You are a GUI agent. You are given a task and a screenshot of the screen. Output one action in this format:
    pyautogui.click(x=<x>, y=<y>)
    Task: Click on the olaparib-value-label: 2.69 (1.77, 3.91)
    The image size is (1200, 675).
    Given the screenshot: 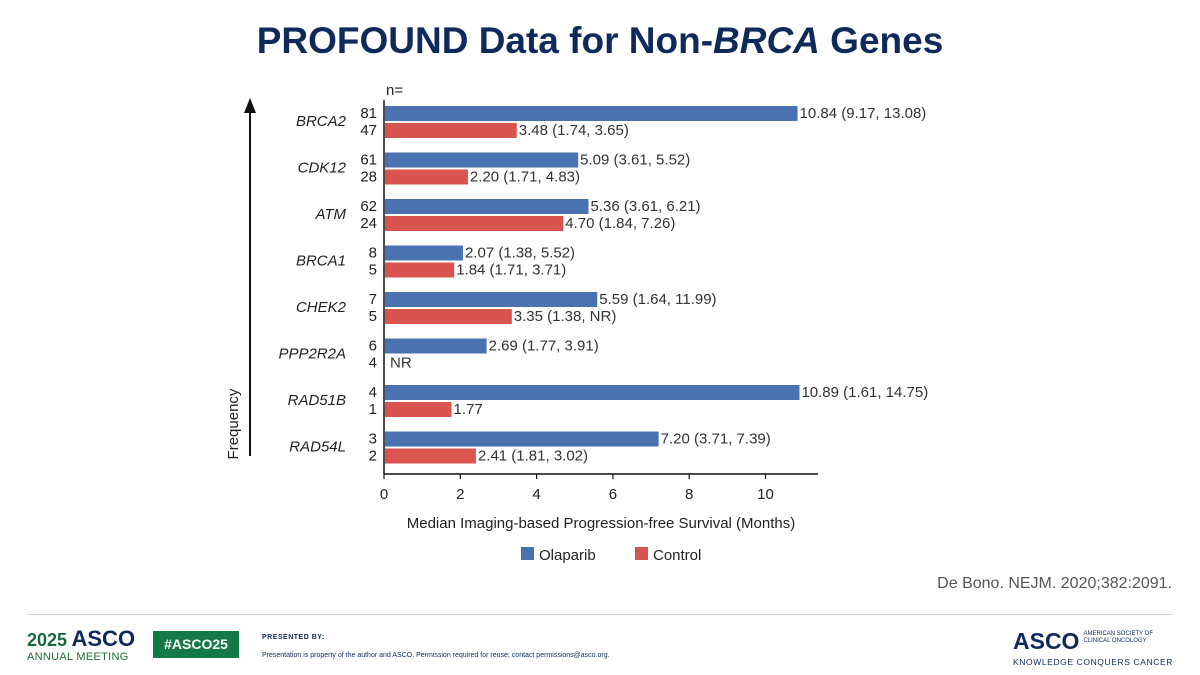 What is the action you would take?
    pyautogui.click(x=544, y=346)
    